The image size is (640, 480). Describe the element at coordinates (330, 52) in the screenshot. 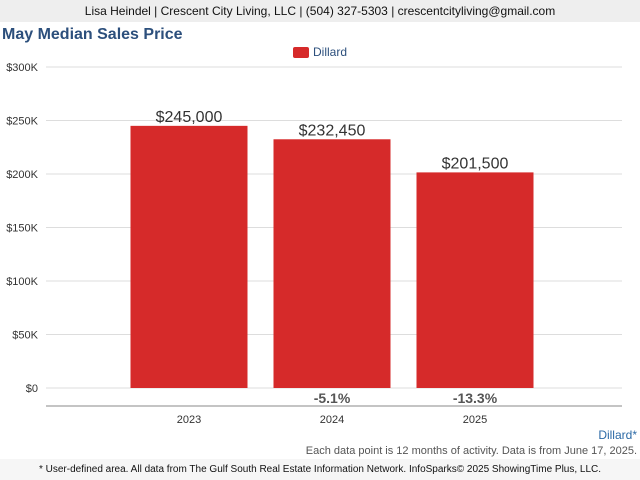

I see `legend-label: Dillard` at that location.